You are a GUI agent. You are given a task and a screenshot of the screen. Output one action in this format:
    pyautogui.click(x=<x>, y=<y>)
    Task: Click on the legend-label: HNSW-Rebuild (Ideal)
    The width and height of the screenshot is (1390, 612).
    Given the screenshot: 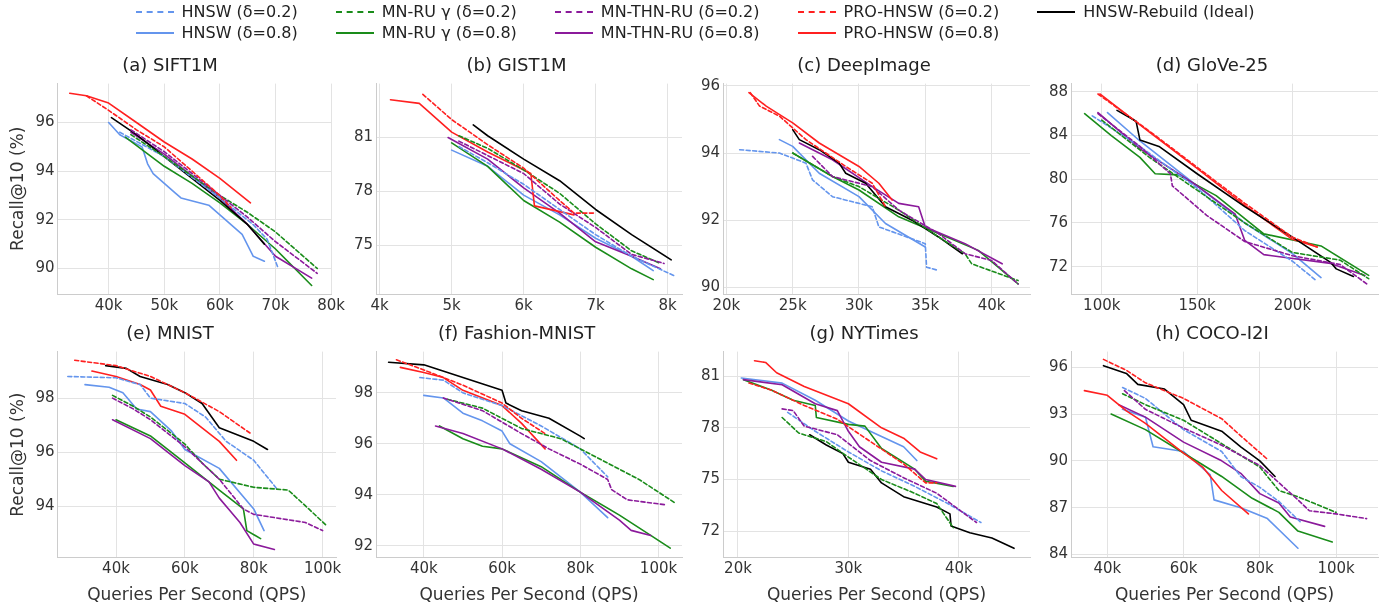 What is the action you would take?
    pyautogui.click(x=1169, y=11)
    